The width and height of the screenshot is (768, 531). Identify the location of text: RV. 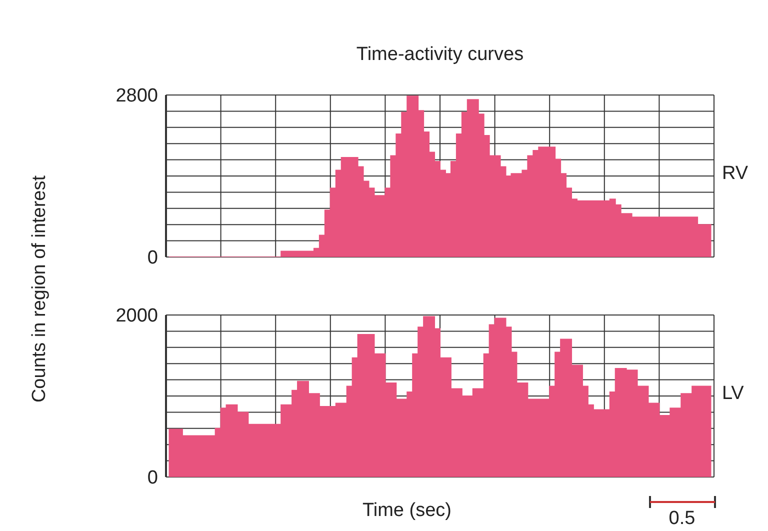
(735, 174).